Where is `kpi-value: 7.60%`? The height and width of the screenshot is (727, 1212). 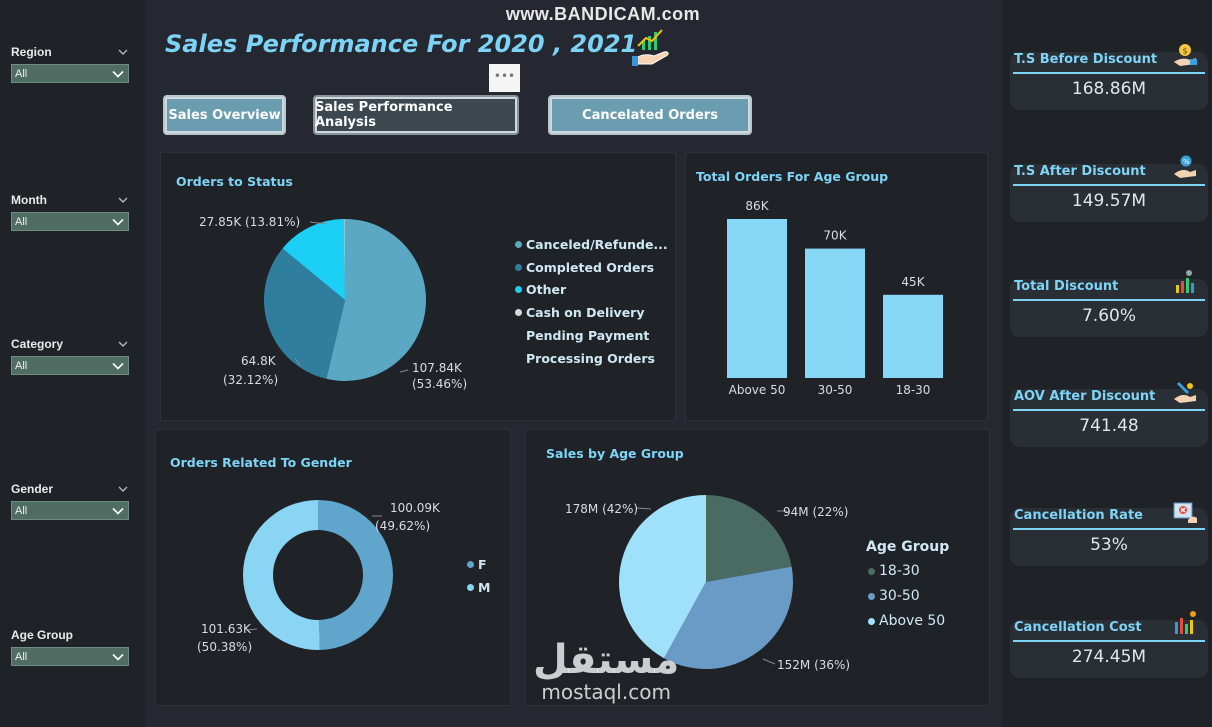 kpi-value: 7.60% is located at coordinates (1108, 316).